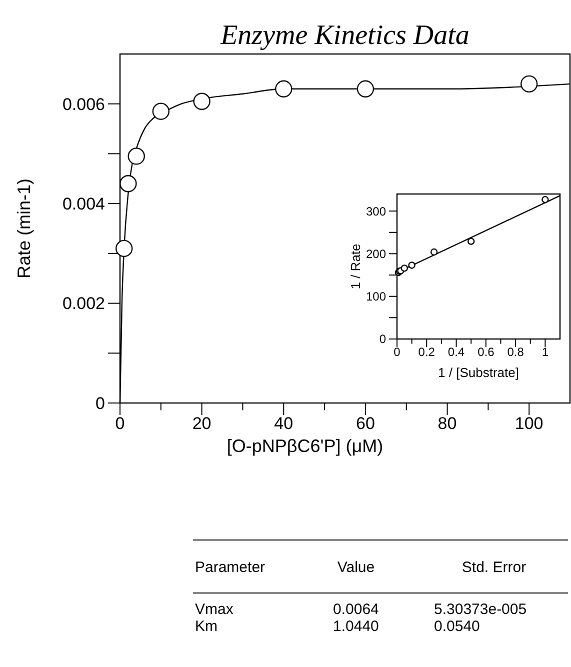  Describe the element at coordinates (529, 423) in the screenshot. I see `x-tick-label: 100` at that location.